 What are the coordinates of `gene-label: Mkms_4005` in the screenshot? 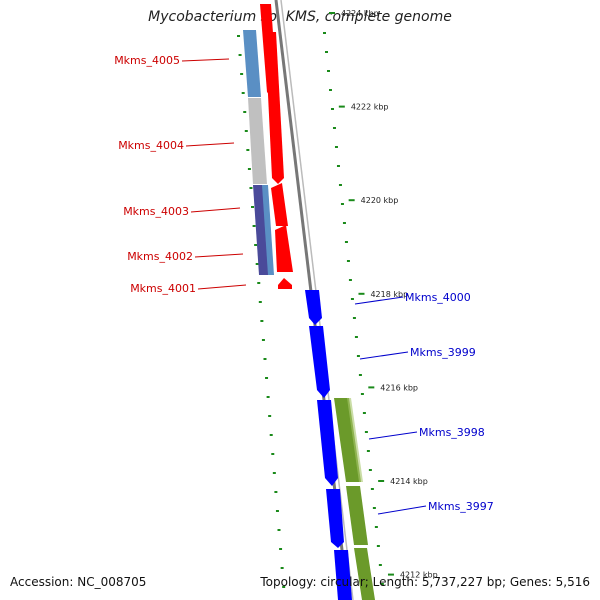 It's located at (147, 60).